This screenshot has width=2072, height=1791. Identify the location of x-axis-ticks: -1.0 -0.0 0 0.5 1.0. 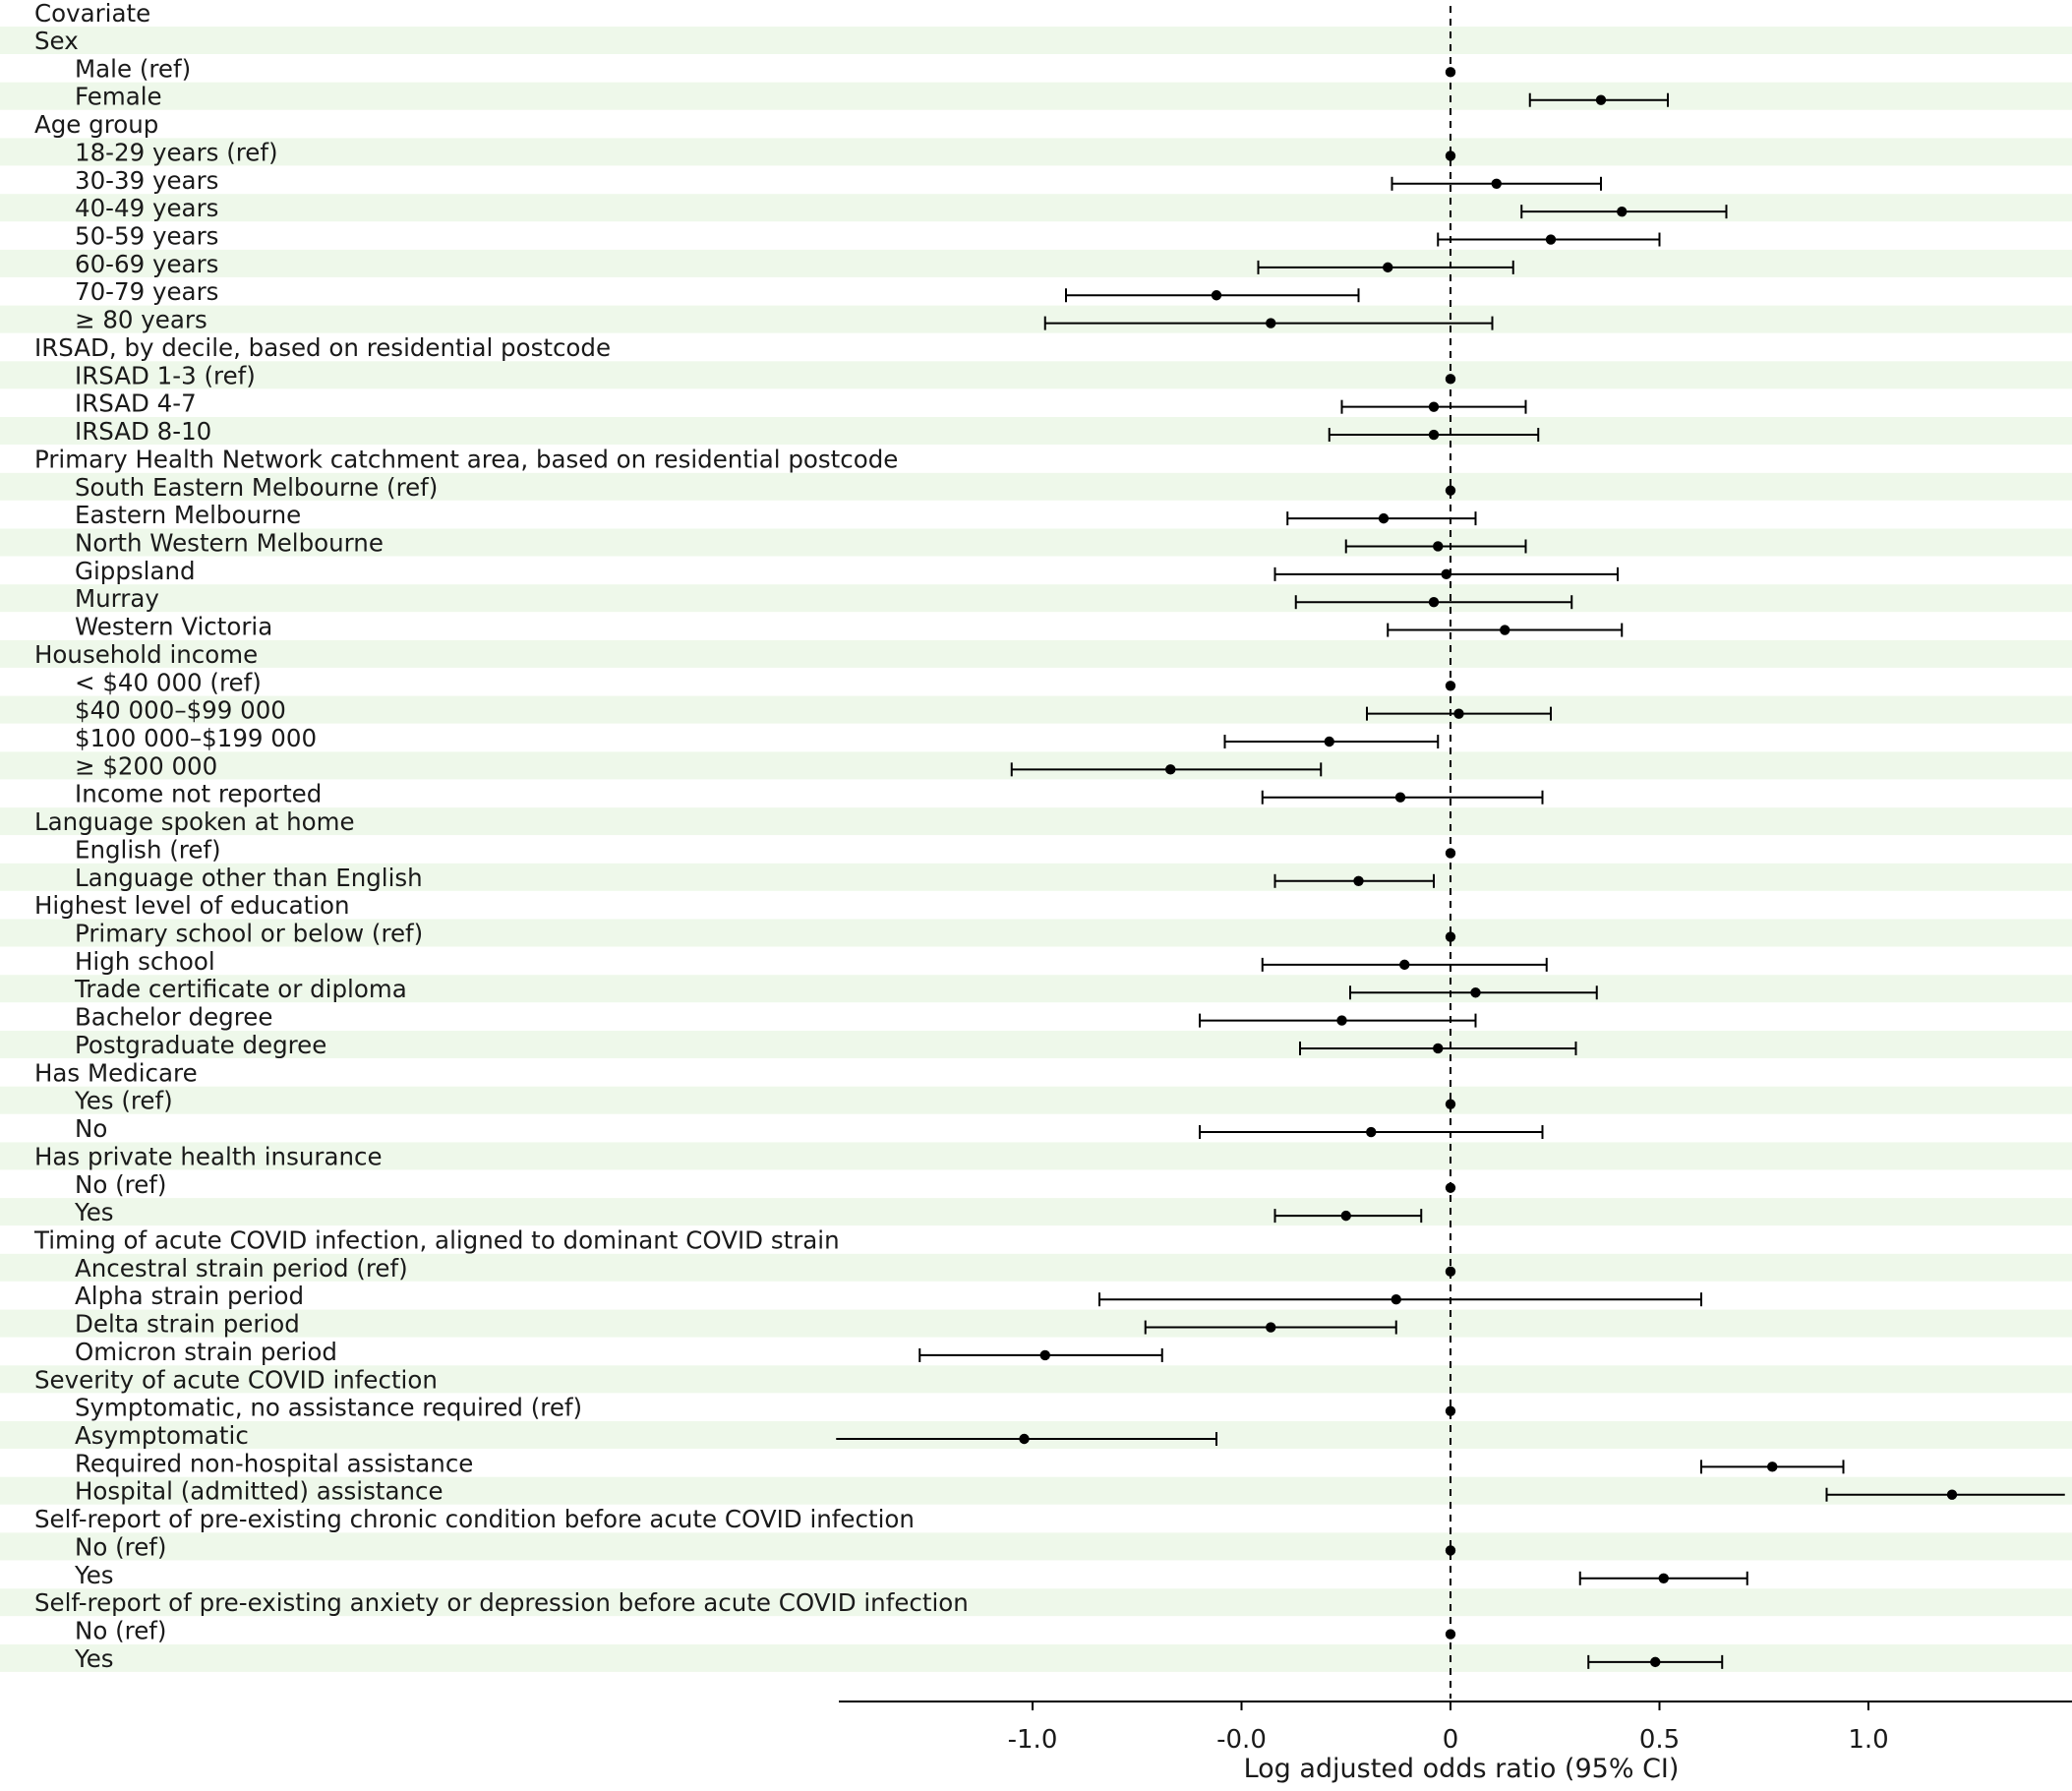
(1448, 1728).